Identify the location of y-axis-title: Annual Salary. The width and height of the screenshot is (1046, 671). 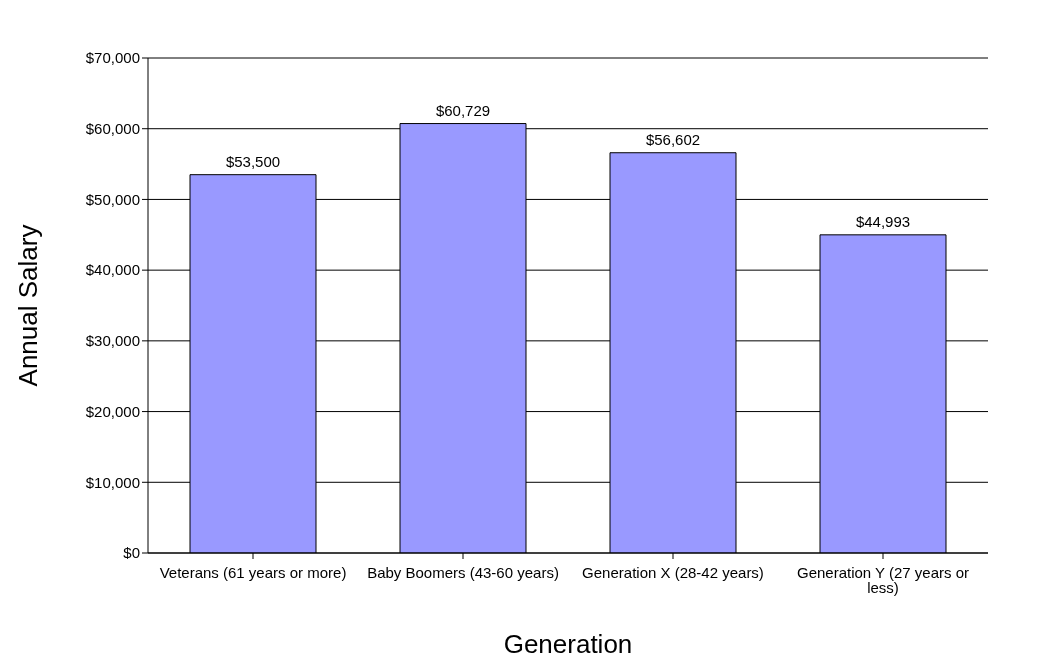
(28, 305).